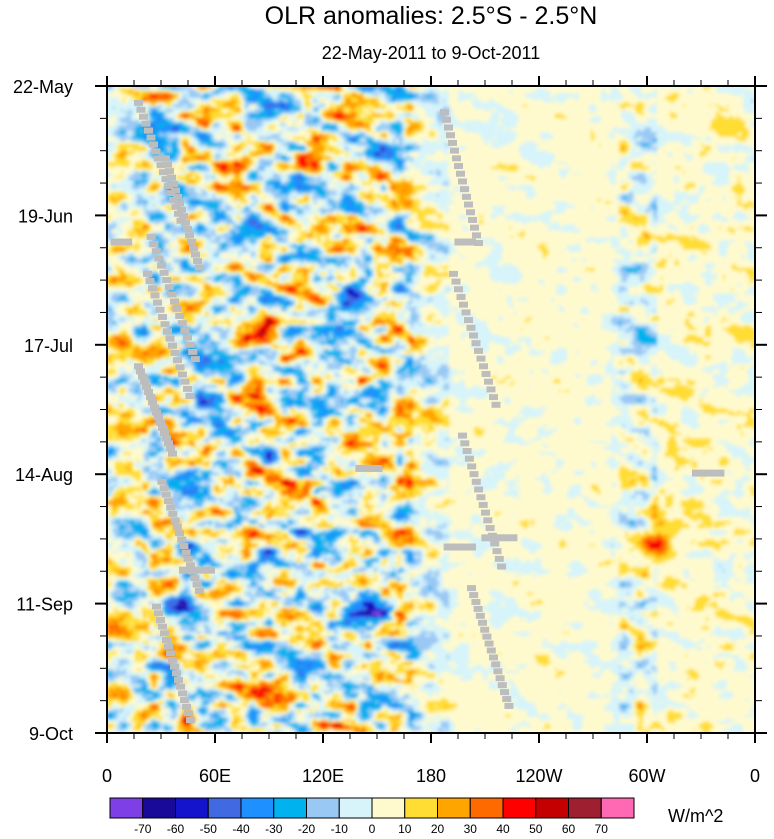 The height and width of the screenshot is (839, 774). What do you see at coordinates (43, 87) in the screenshot?
I see `y-tick-label: 22-May` at bounding box center [43, 87].